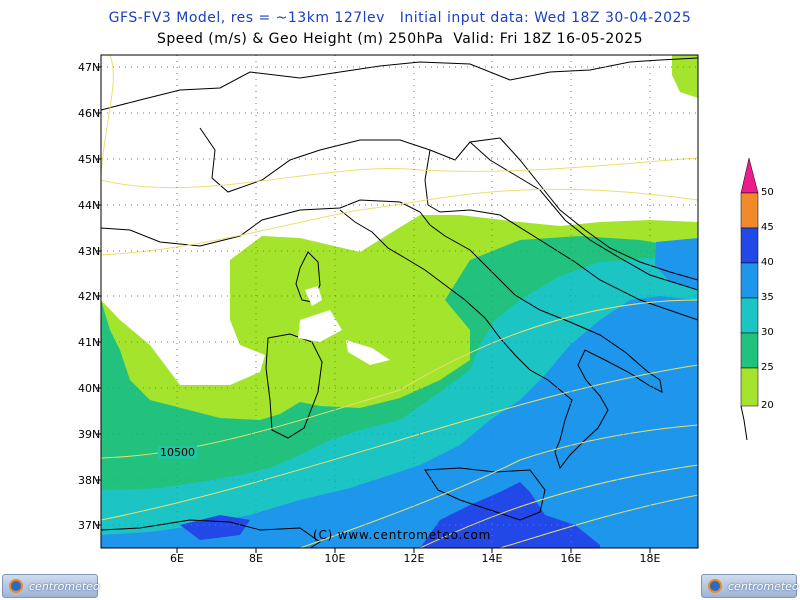  I want to click on lat-label: 42N, so click(89, 296).